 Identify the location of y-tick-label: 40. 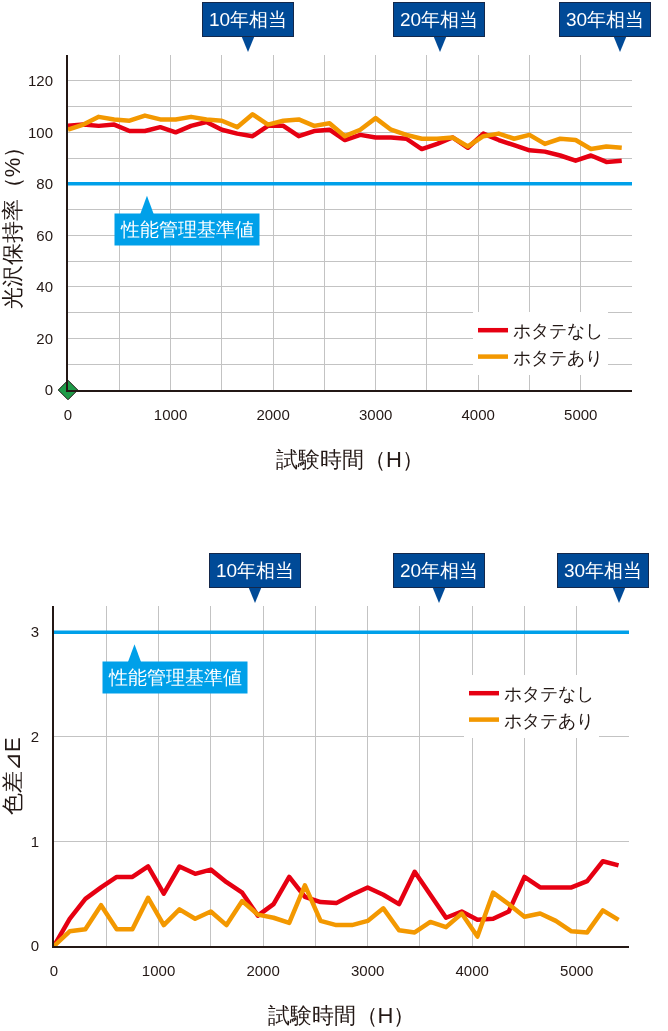
(44, 287).